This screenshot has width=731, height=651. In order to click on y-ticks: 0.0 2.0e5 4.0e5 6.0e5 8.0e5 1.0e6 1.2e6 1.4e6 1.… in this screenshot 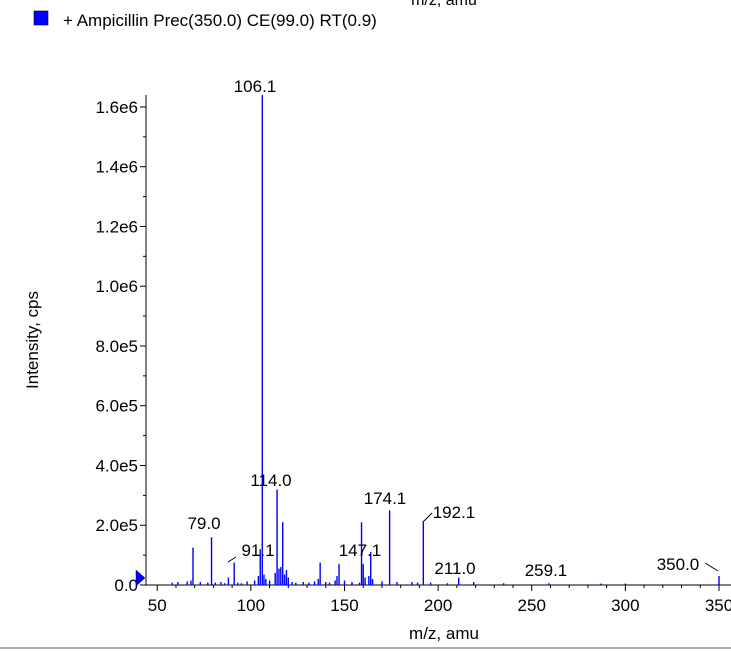, I will do `click(120, 346)`.